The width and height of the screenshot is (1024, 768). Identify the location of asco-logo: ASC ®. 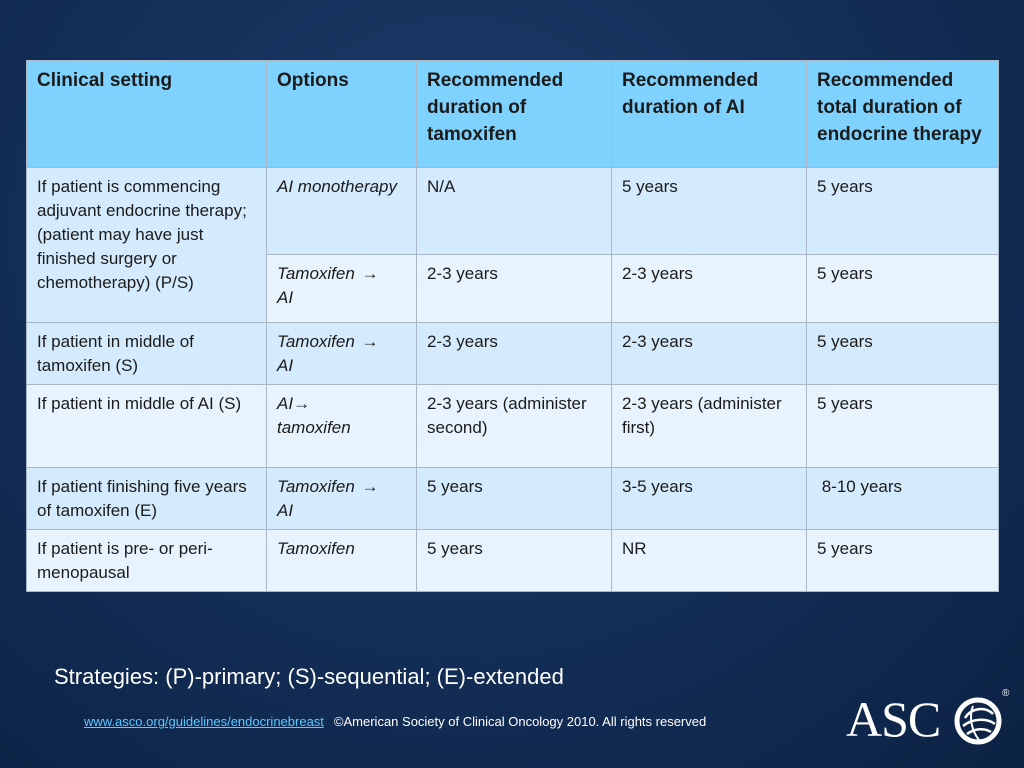
(931, 720).